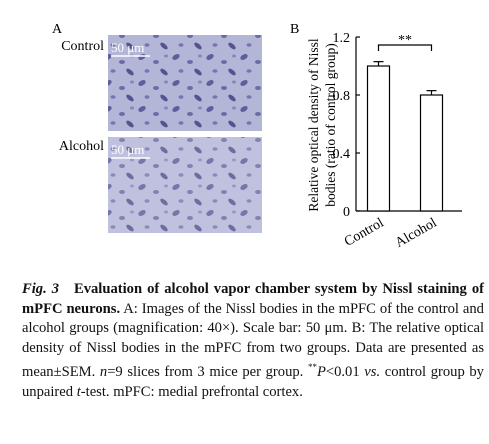 The width and height of the screenshot is (489, 444). What do you see at coordinates (78, 391) in the screenshot?
I see `caption-text: t` at bounding box center [78, 391].